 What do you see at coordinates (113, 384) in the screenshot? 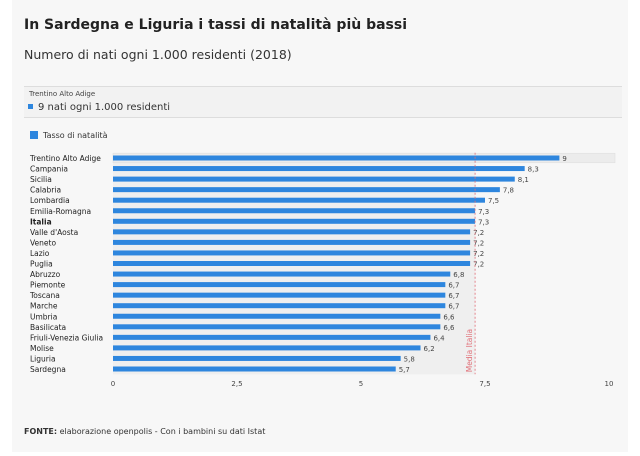
I see `x-tick-label: 0` at bounding box center [113, 384].